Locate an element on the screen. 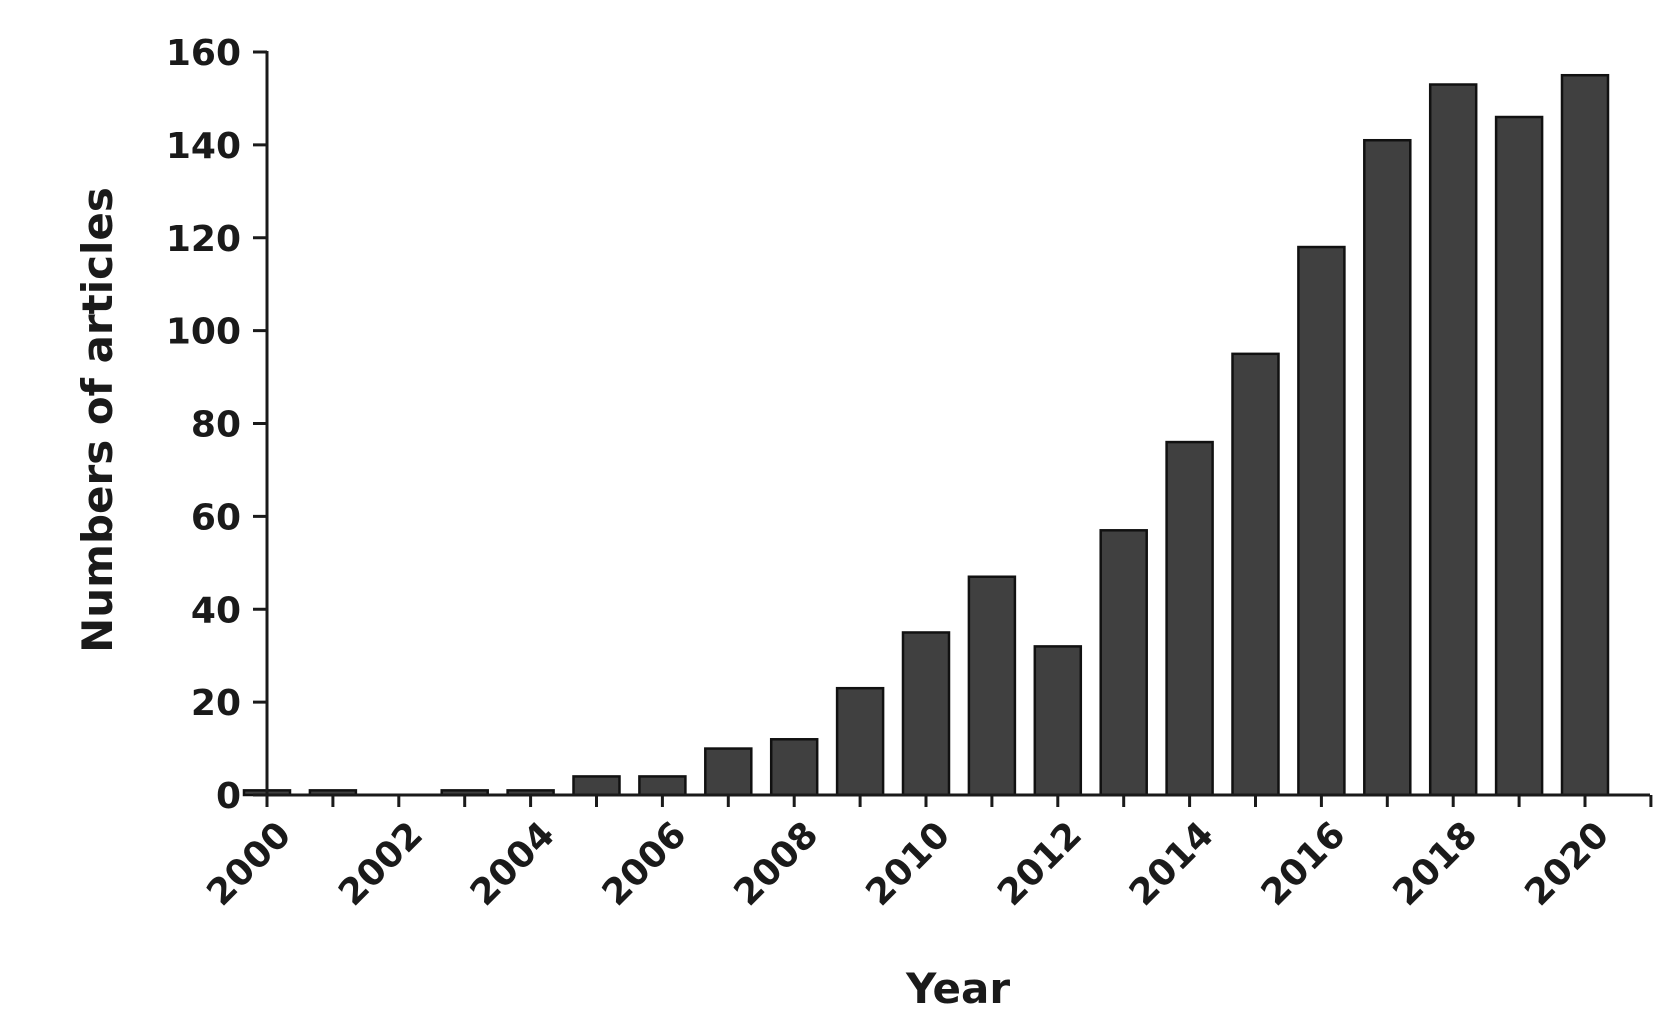 The image size is (1675, 1033). y-tick-label-40: 40 is located at coordinates (216, 610).